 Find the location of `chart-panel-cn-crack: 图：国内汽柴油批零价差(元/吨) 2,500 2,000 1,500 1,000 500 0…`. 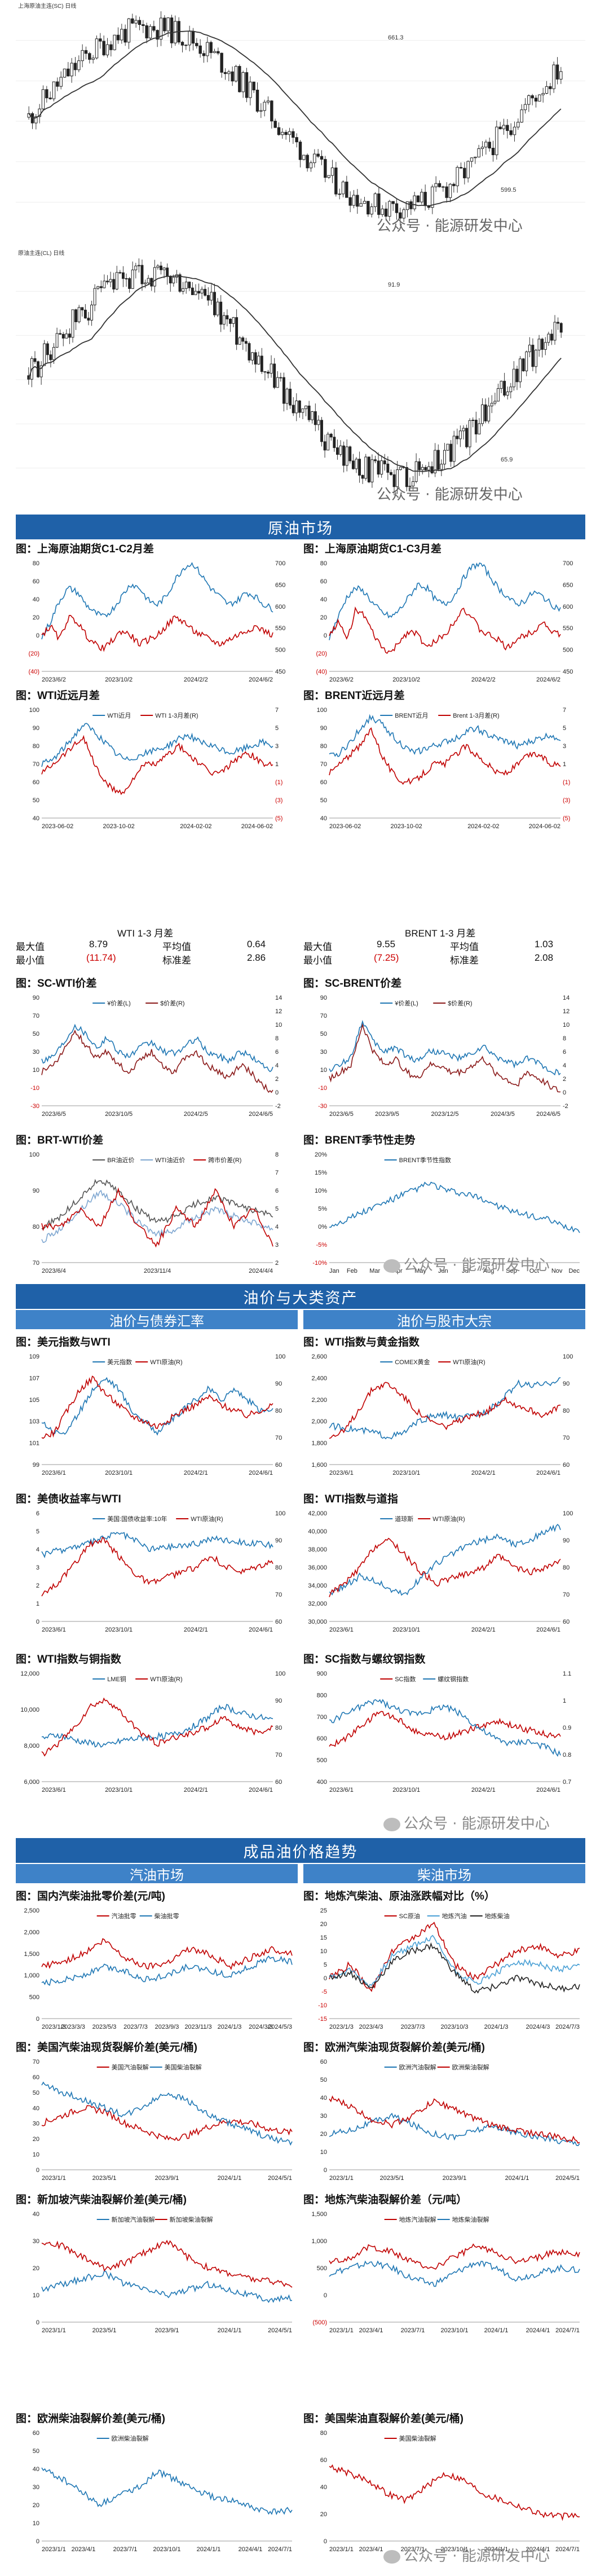

chart-panel-cn-crack: 图：国内汽柴油批零价差(元/吨) 2,500 2,000 1,500 1,000 500 0… is located at coordinates (157, 1961).